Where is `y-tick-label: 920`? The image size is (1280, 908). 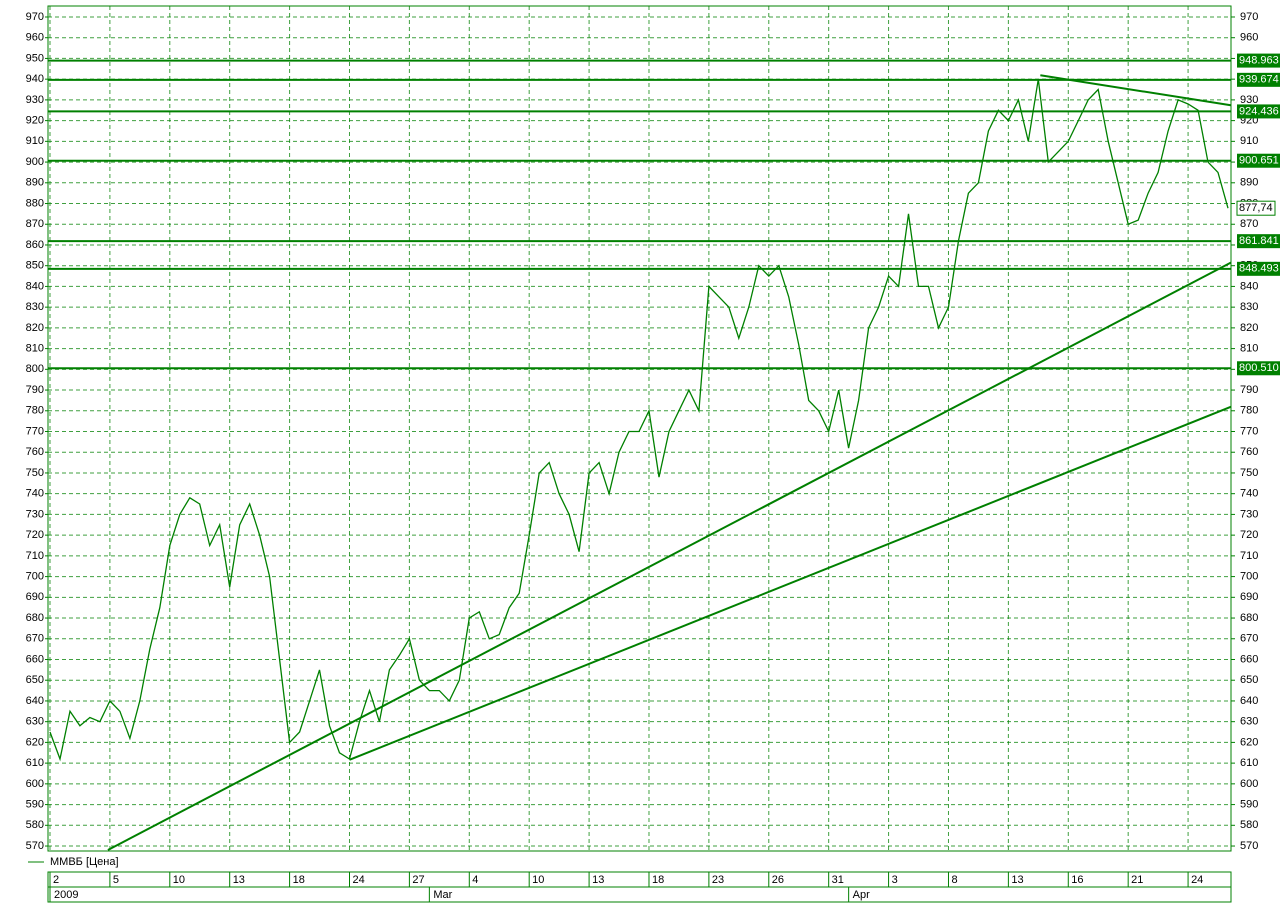 y-tick-label: 920 is located at coordinates (35, 121).